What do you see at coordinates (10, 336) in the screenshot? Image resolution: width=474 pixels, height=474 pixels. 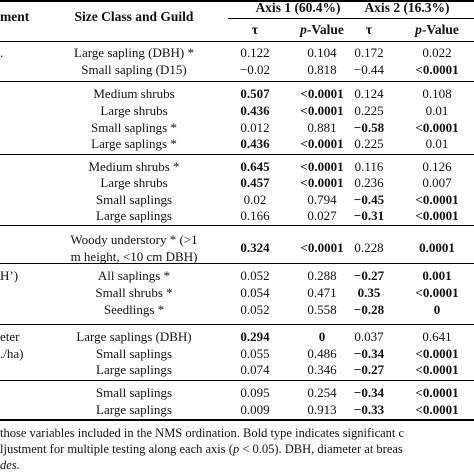 I see `row-environment-fragment: eter` at bounding box center [10, 336].